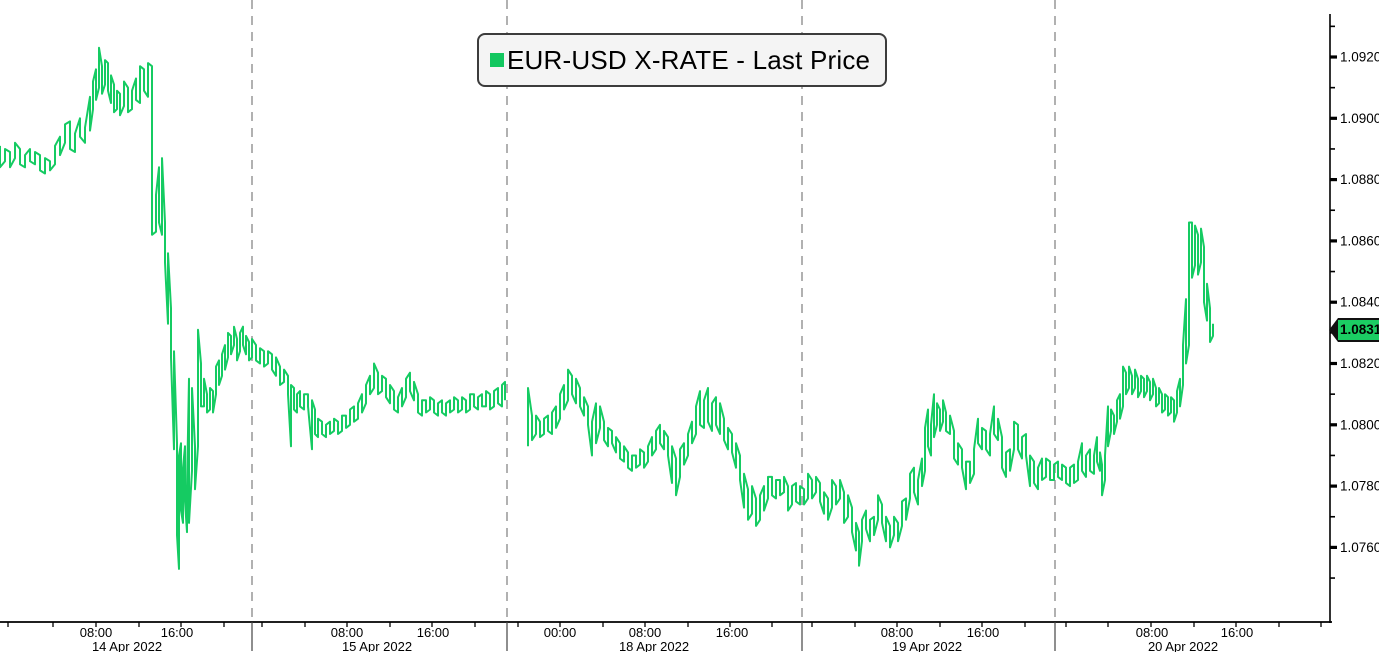 This screenshot has height=652, width=1379. Describe the element at coordinates (377, 645) in the screenshot. I see `x-date-label: 15 Apr 2022` at that location.